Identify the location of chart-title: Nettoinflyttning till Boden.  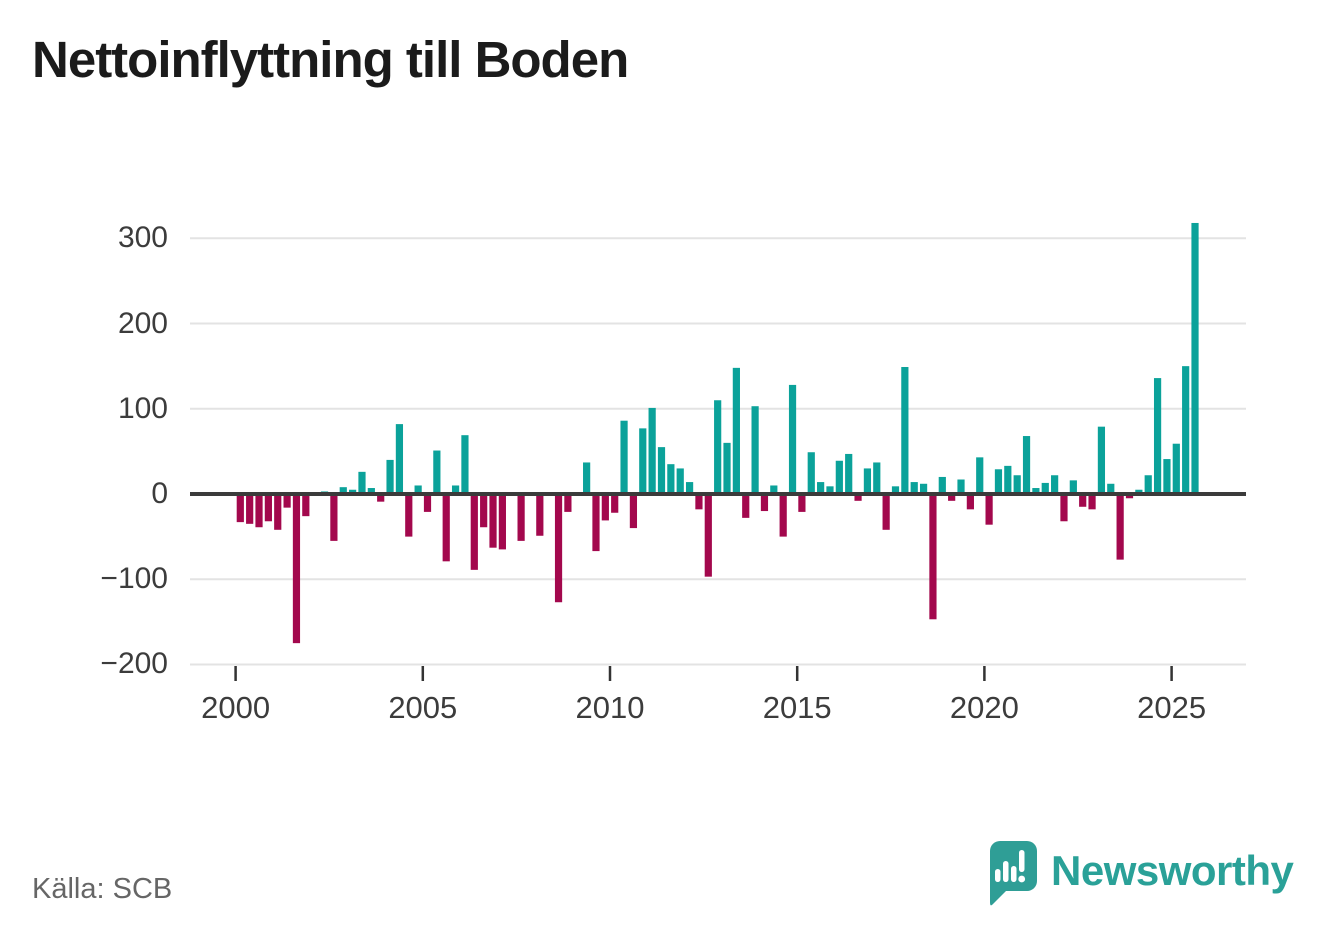
(330, 59).